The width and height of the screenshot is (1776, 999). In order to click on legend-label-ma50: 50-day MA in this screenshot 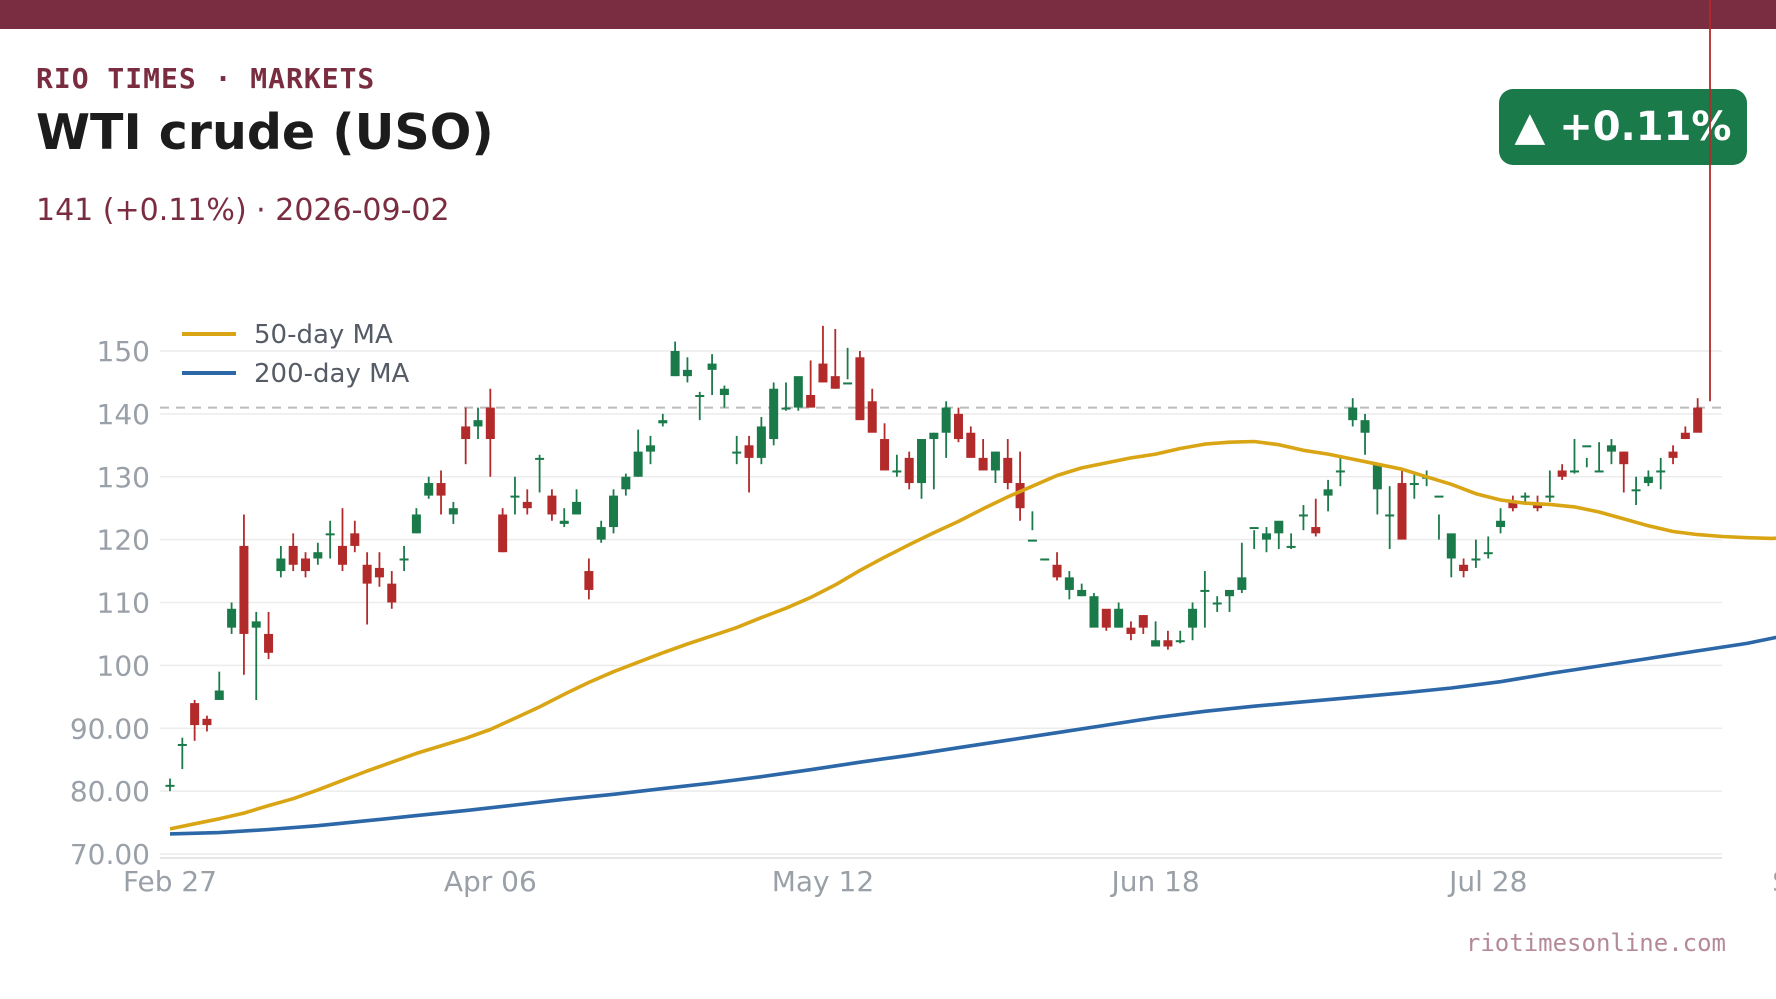, I will do `click(323, 335)`.